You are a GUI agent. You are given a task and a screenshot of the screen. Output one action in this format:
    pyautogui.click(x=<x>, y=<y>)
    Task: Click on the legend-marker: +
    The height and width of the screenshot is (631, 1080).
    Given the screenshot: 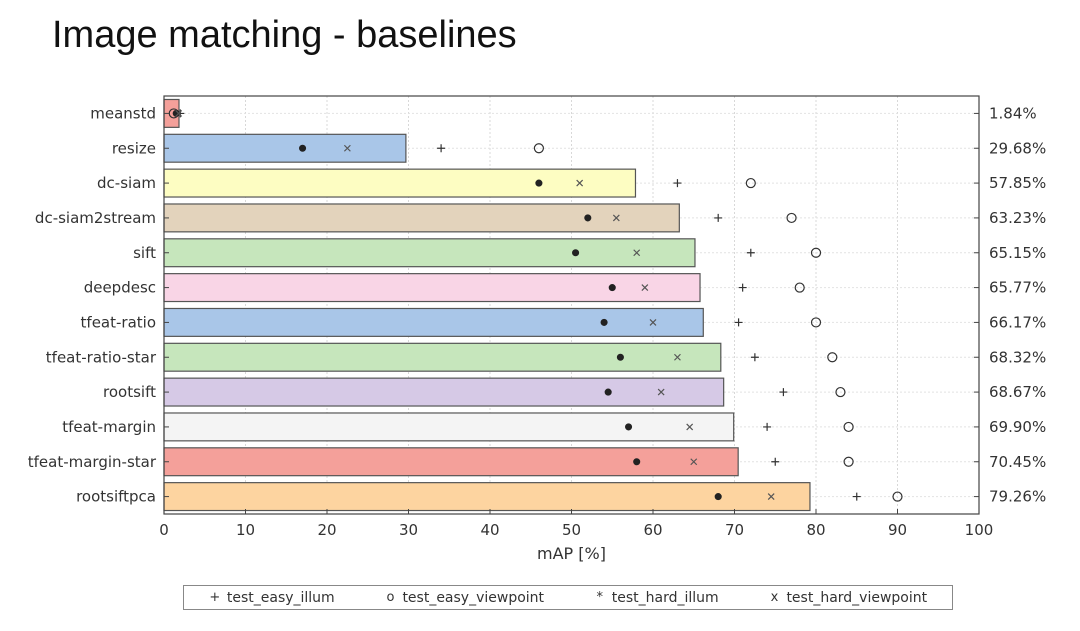 What is the action you would take?
    pyautogui.click(x=215, y=597)
    